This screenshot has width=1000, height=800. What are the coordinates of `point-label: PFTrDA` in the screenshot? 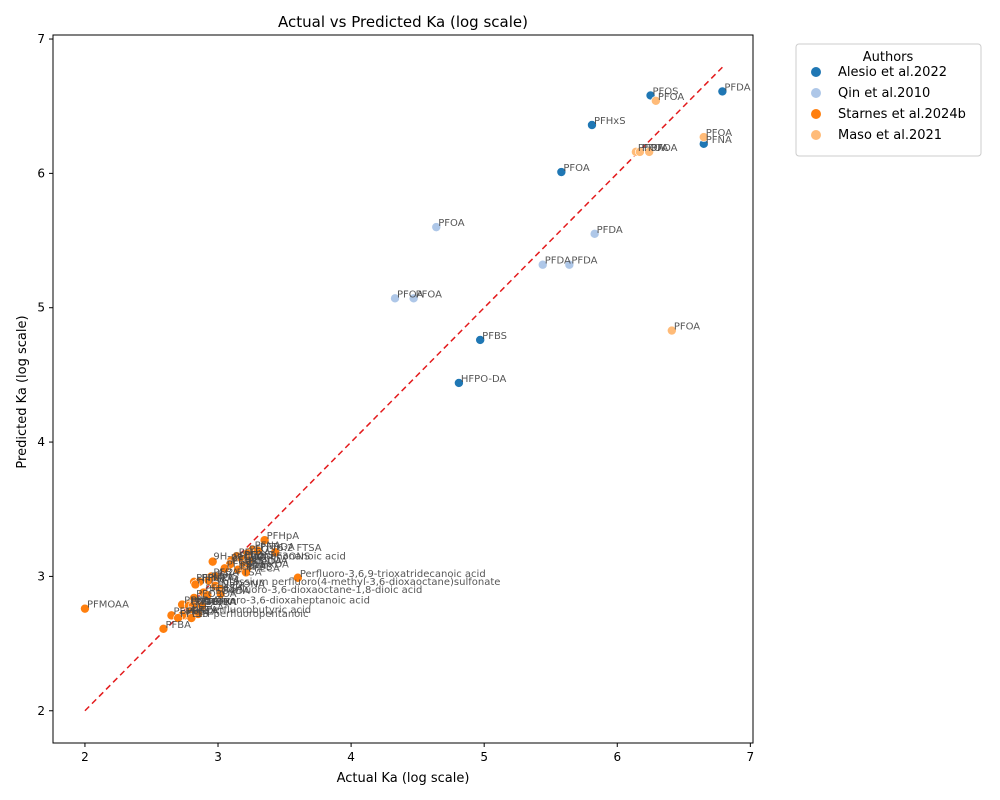 It's located at (277, 547).